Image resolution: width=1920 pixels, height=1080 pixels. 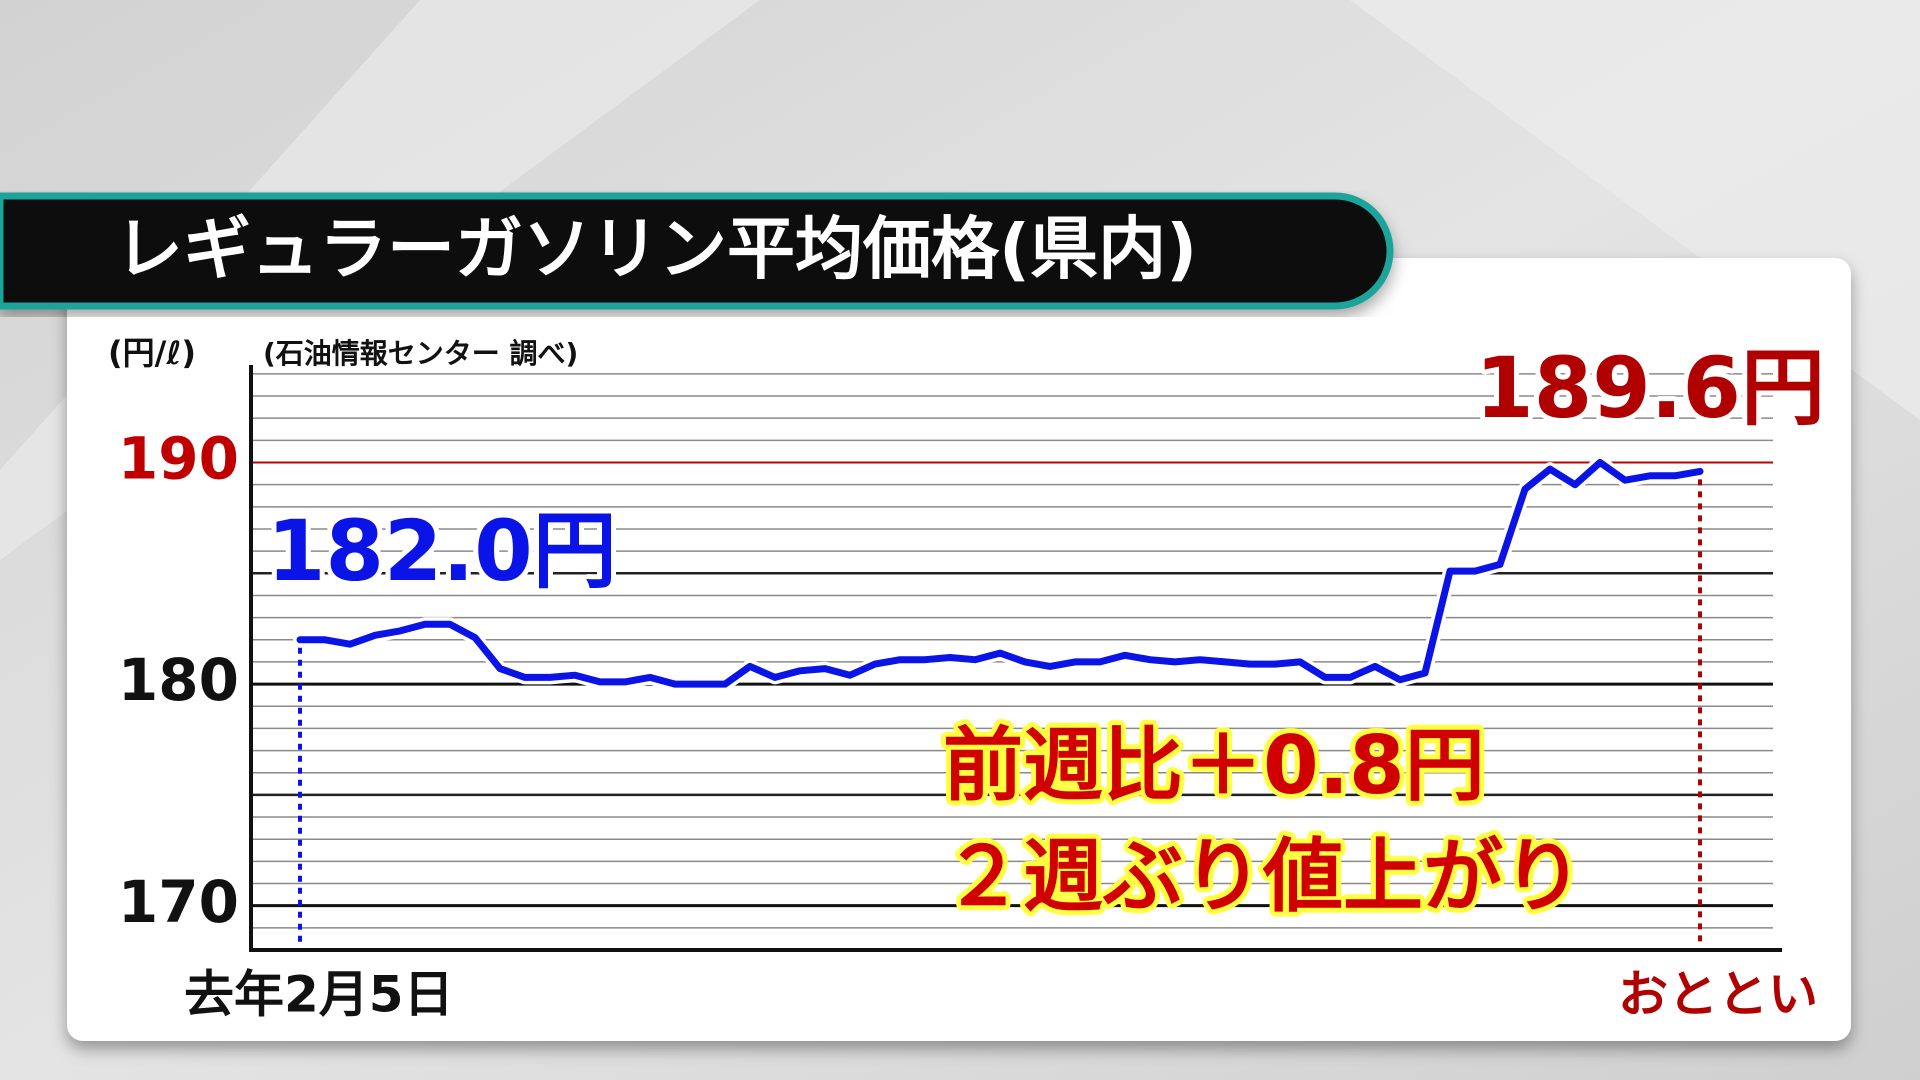 What do you see at coordinates (1263, 876) in the screenshot?
I see `annotation: ２週ぶり値上がり` at bounding box center [1263, 876].